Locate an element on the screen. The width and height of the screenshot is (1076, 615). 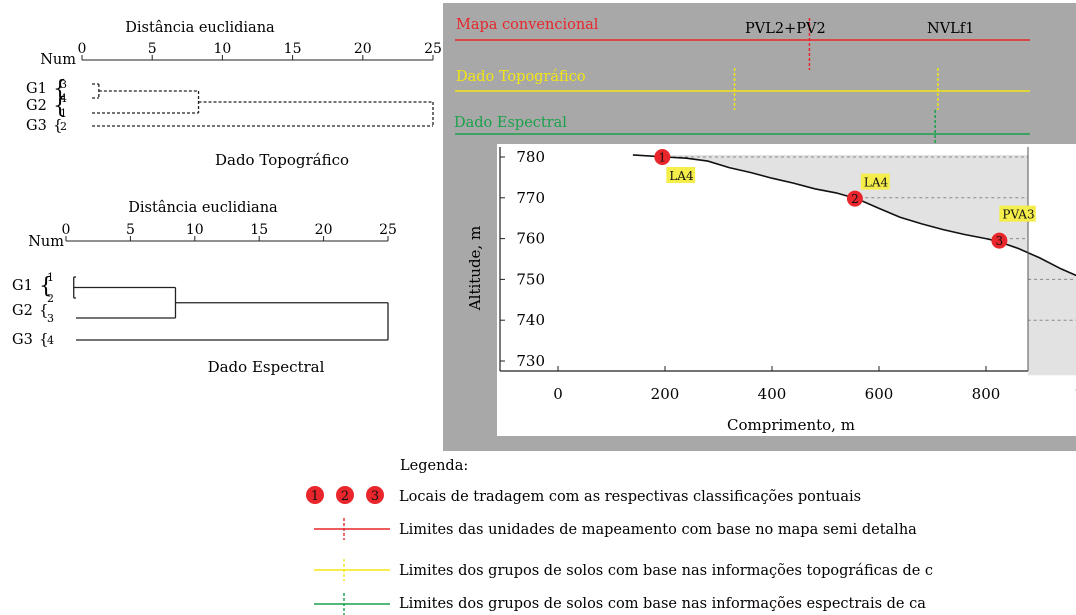
dendrogram-topo-group-labels: 34 12 G1 { G2 { G3 { is located at coordinates (46, 105).